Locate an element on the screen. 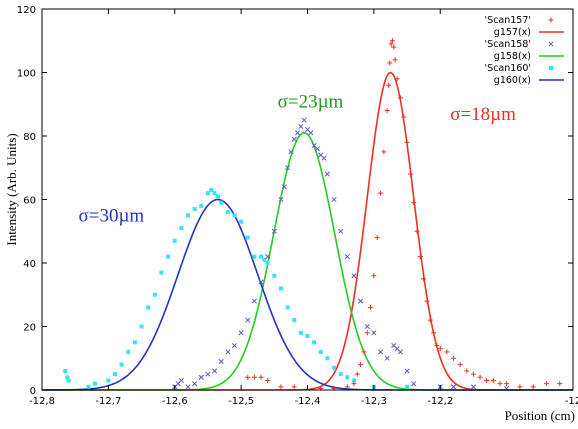  y-tick-label: 20 is located at coordinates (29, 328).